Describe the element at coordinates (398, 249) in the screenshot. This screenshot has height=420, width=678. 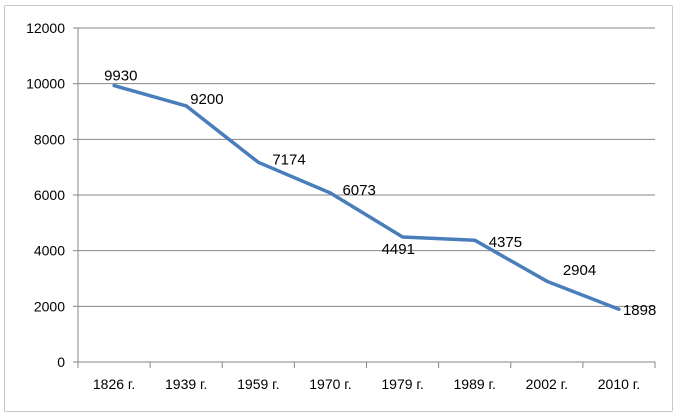
I see `data-label: 4491` at that location.